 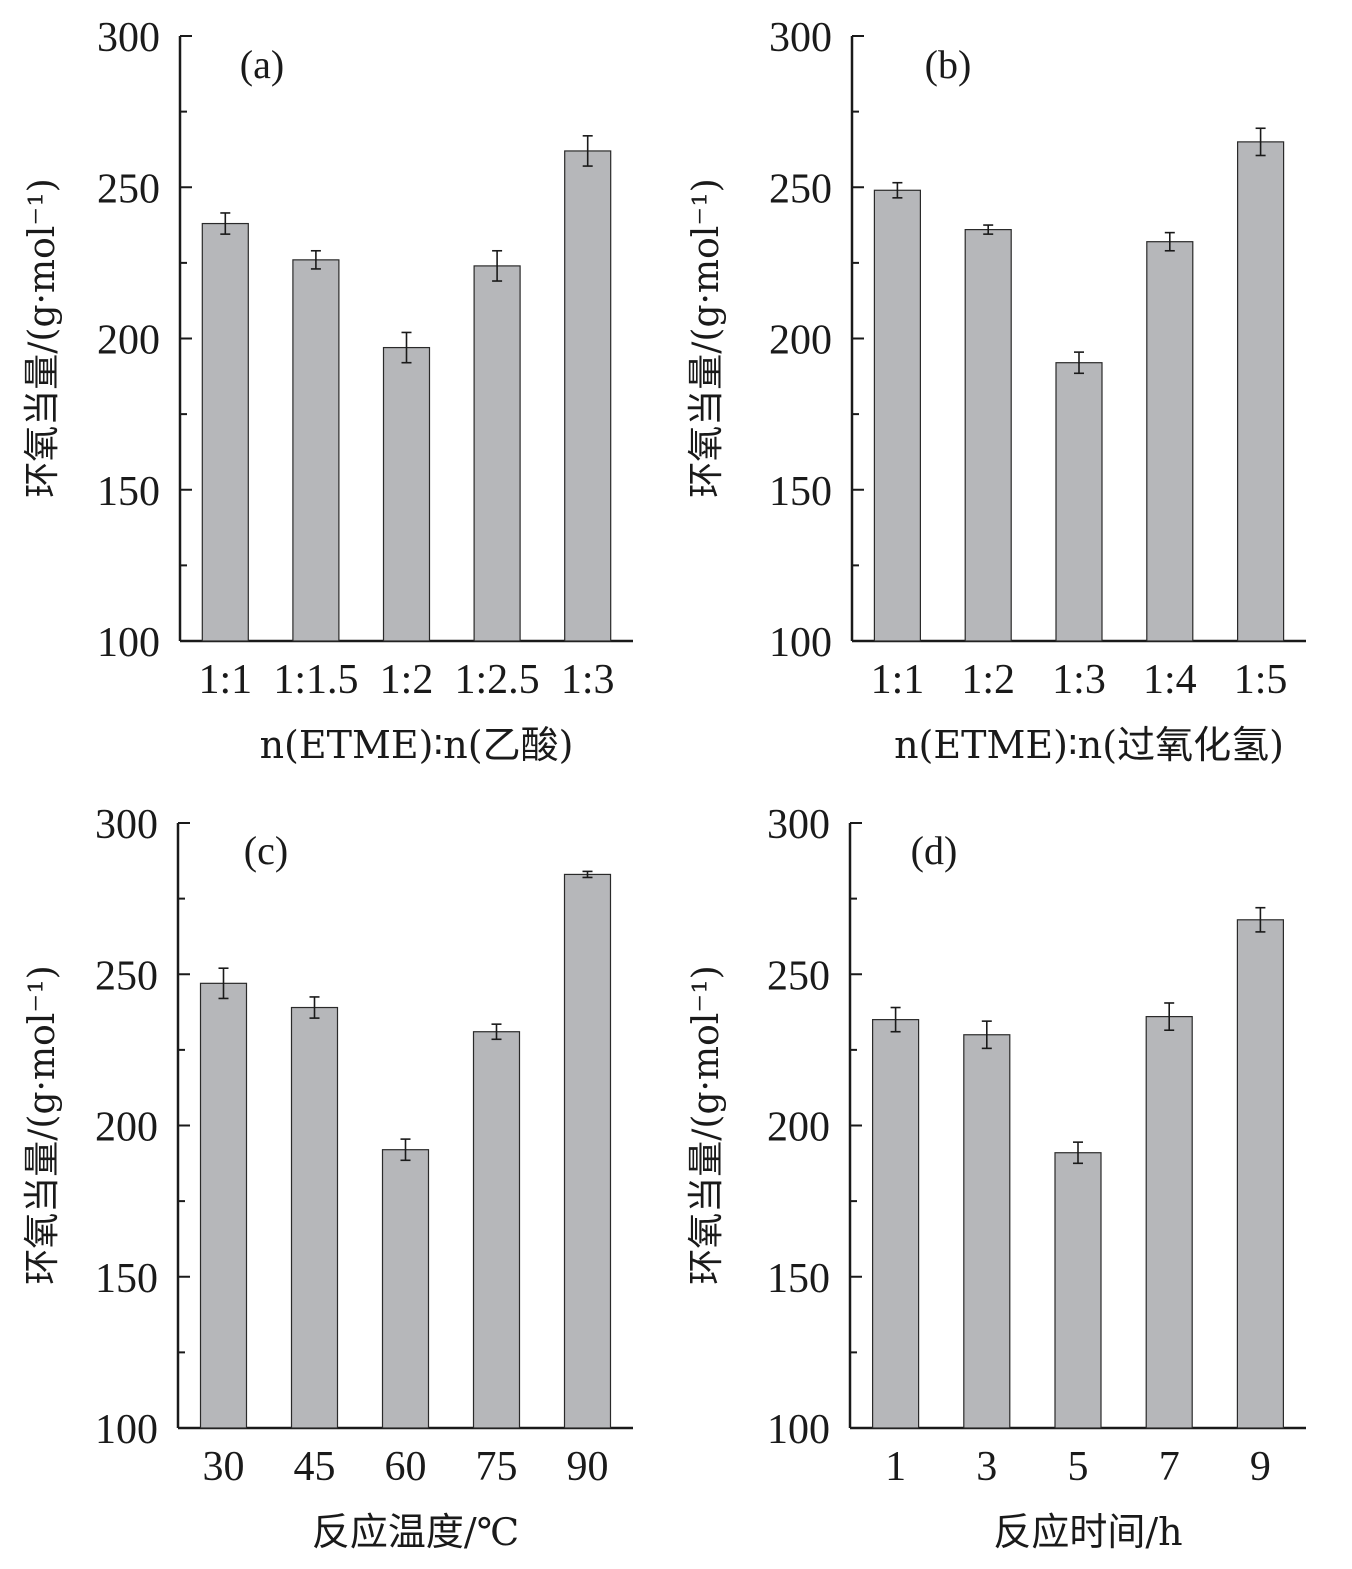 I want to click on x-tick-label: 3, so click(x=986, y=1467).